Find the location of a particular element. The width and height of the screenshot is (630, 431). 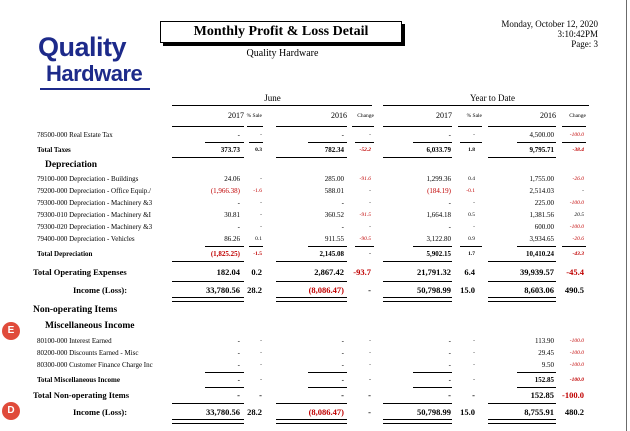

cell-ytd-2016: 4,500.00 is located at coordinates (542, 135).